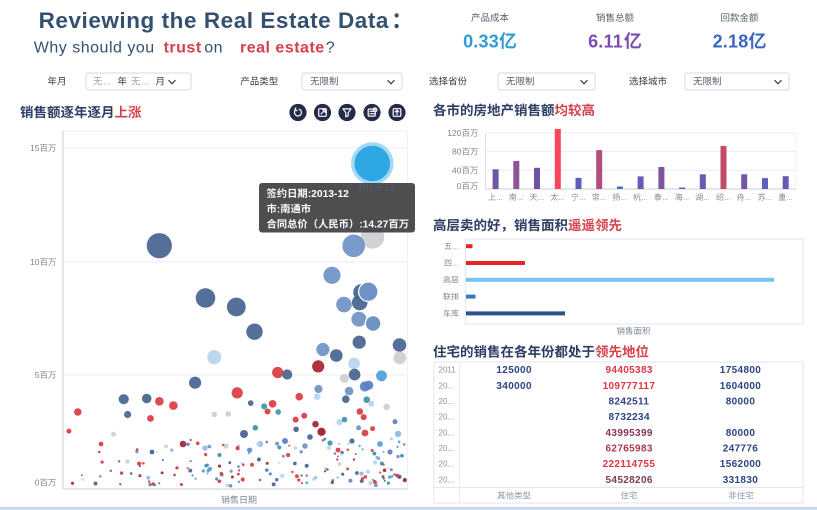  What do you see at coordinates (213, 48) in the screenshot?
I see `svg-text: on` at bounding box center [213, 48].